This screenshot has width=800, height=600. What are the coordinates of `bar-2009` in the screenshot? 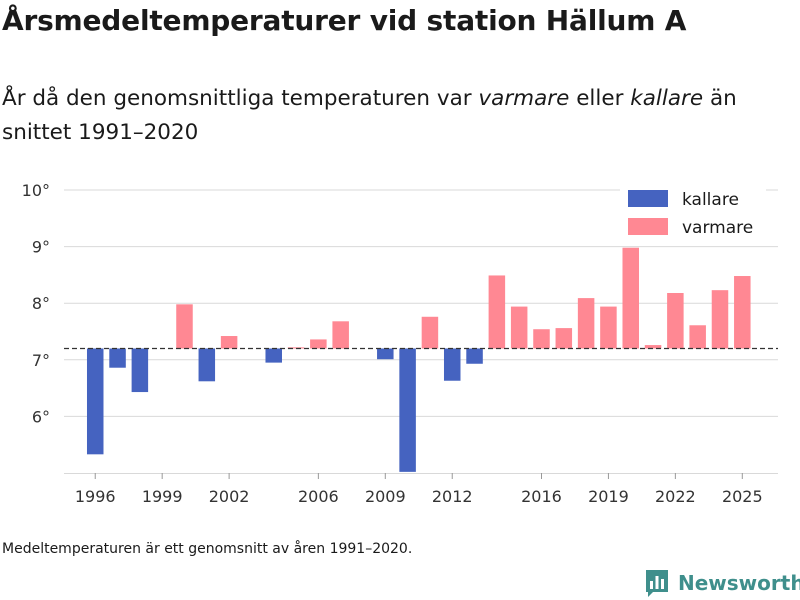 It's located at (385, 354).